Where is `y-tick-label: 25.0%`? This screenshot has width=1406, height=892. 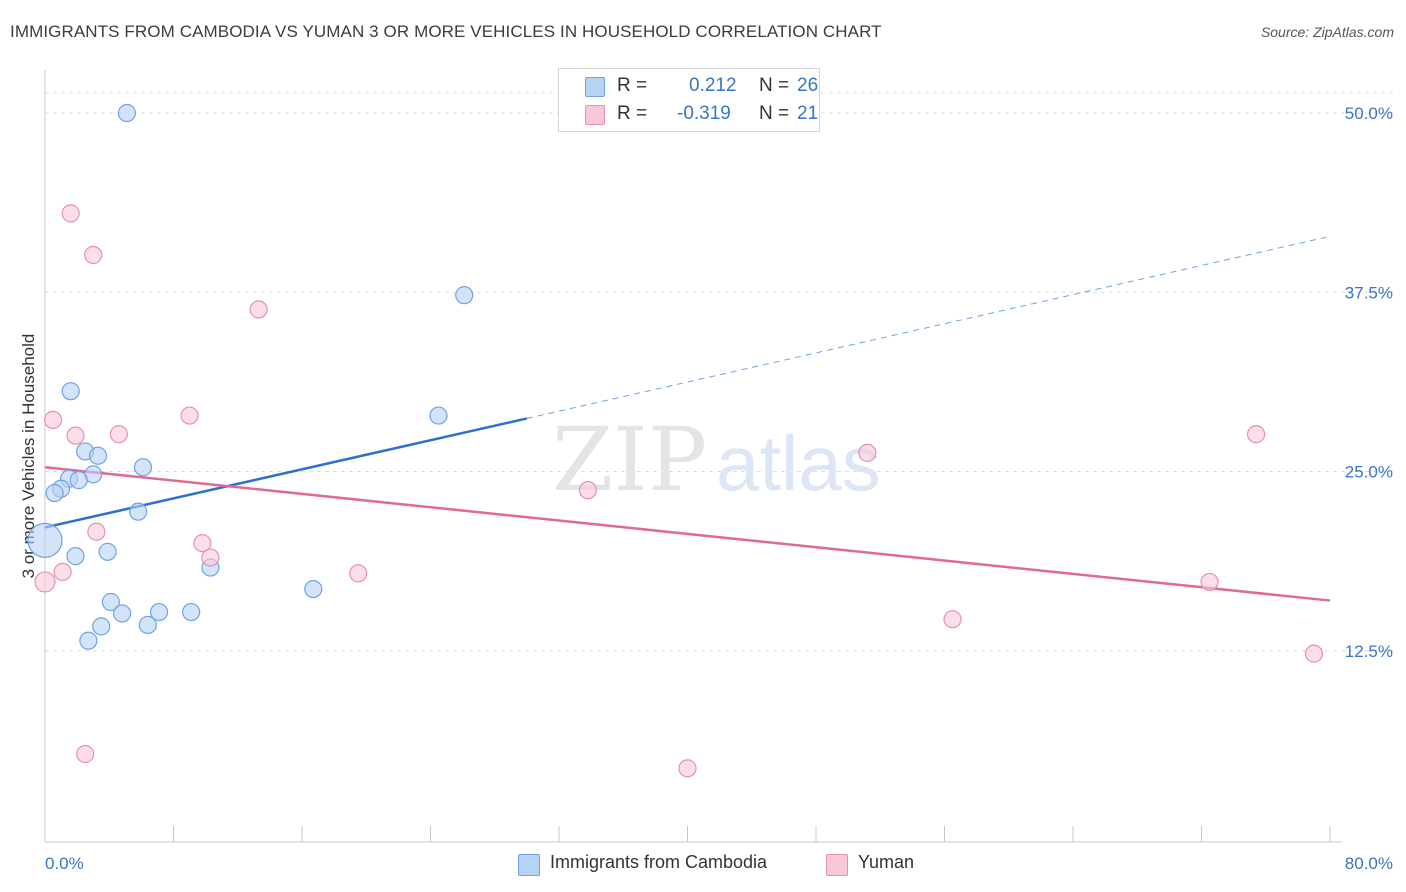 y-tick-label: 25.0% is located at coordinates (1369, 472).